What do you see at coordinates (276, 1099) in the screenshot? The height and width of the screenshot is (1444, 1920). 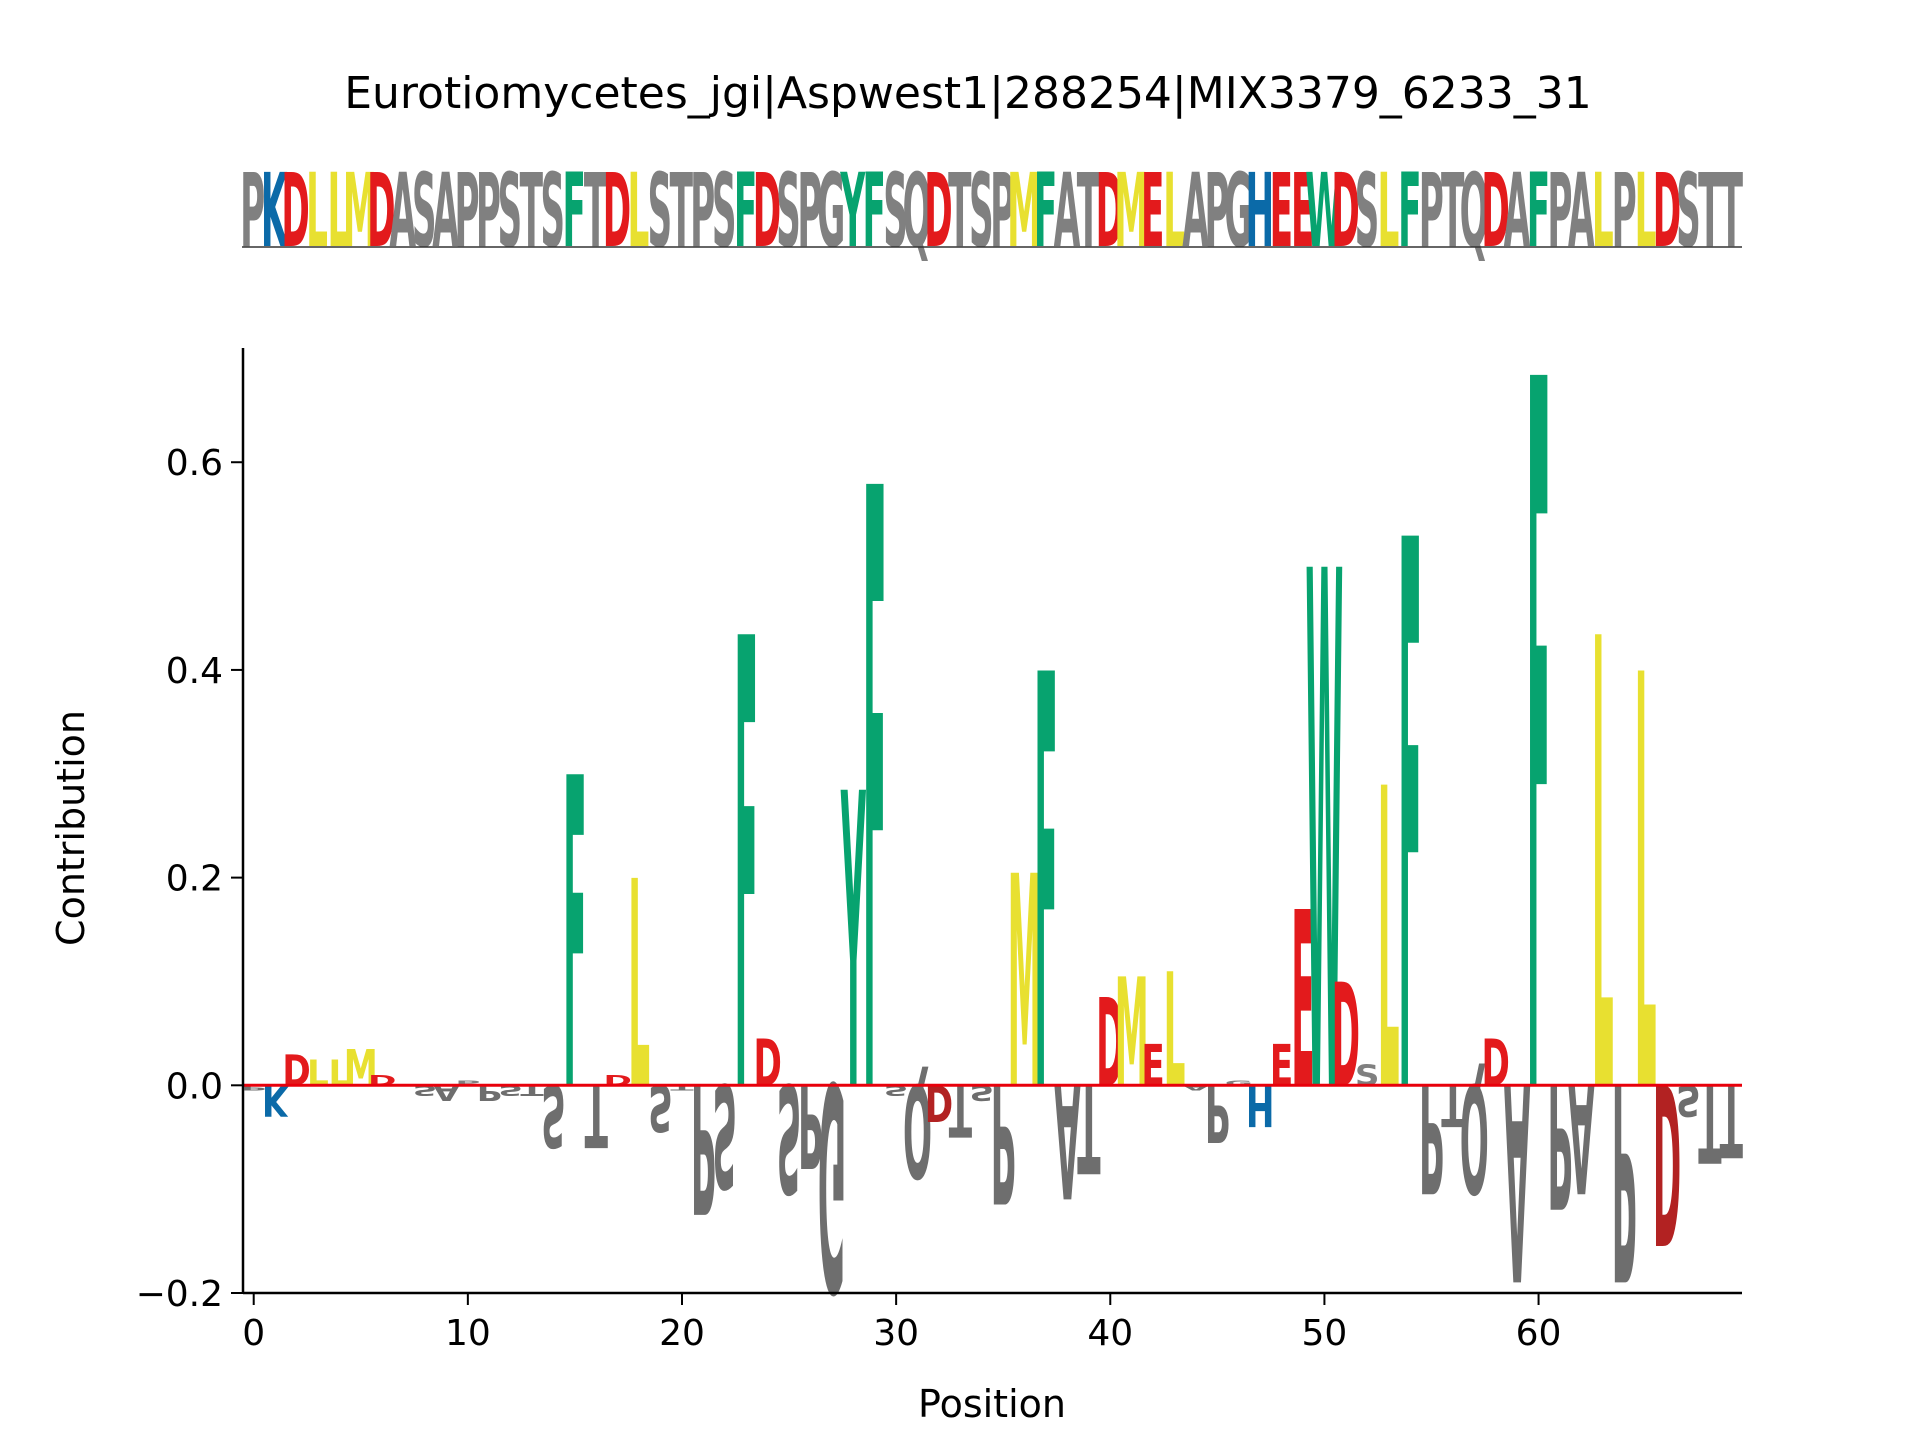 I see `logo-letter: K` at bounding box center [276, 1099].